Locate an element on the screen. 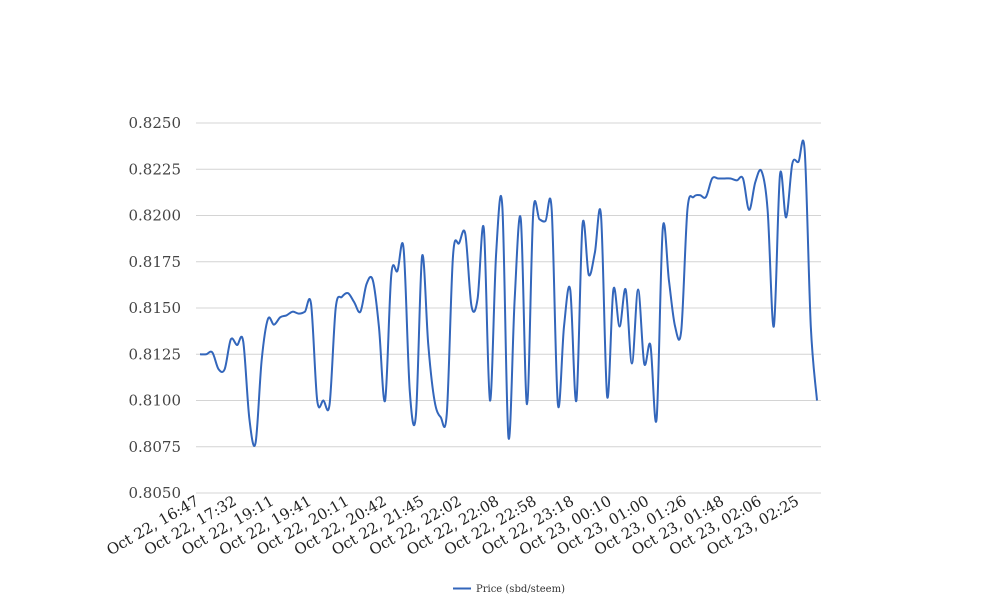 The width and height of the screenshot is (1008, 616). y-tick-label: 0.8150 is located at coordinates (155, 308).